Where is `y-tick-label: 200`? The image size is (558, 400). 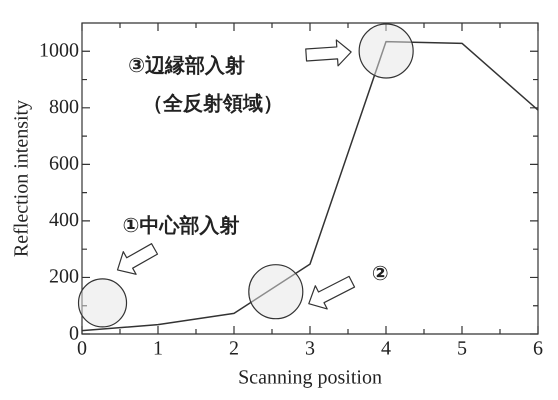
y-tick-label: 200 is located at coordinates (64, 277).